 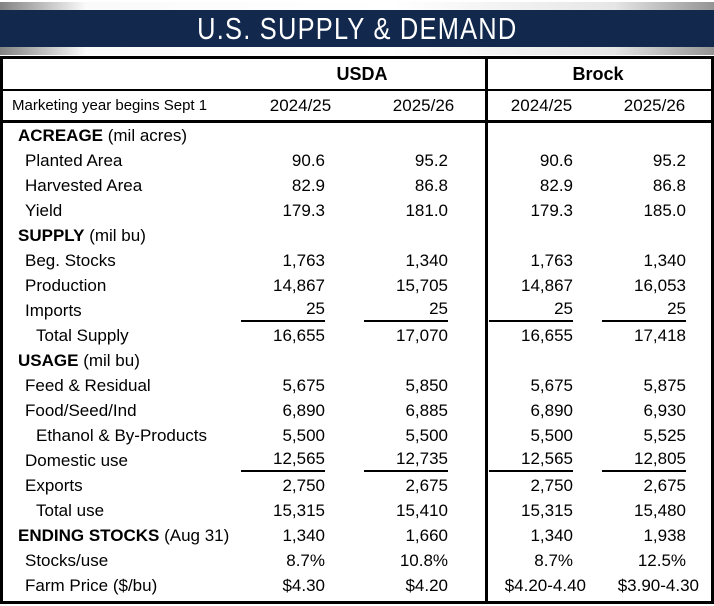 What do you see at coordinates (660, 285) in the screenshot?
I see `value-cell: 16,053` at bounding box center [660, 285].